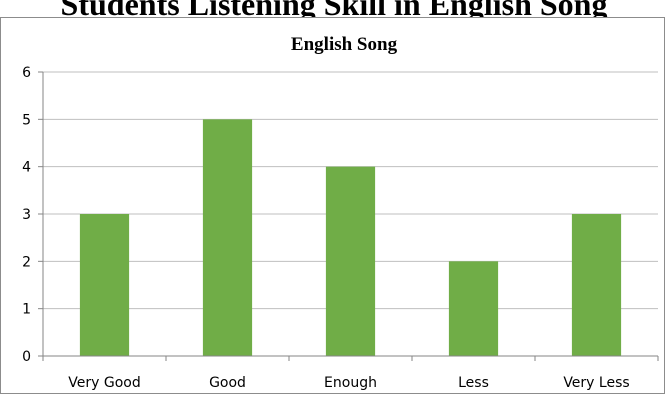  I want to click on x-tick-label: Good, so click(227, 383).